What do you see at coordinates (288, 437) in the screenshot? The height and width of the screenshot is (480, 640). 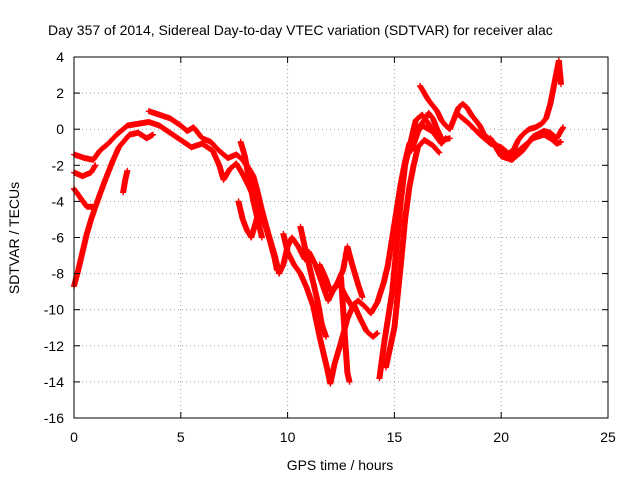 I see `x-tick-label: 10` at bounding box center [288, 437].